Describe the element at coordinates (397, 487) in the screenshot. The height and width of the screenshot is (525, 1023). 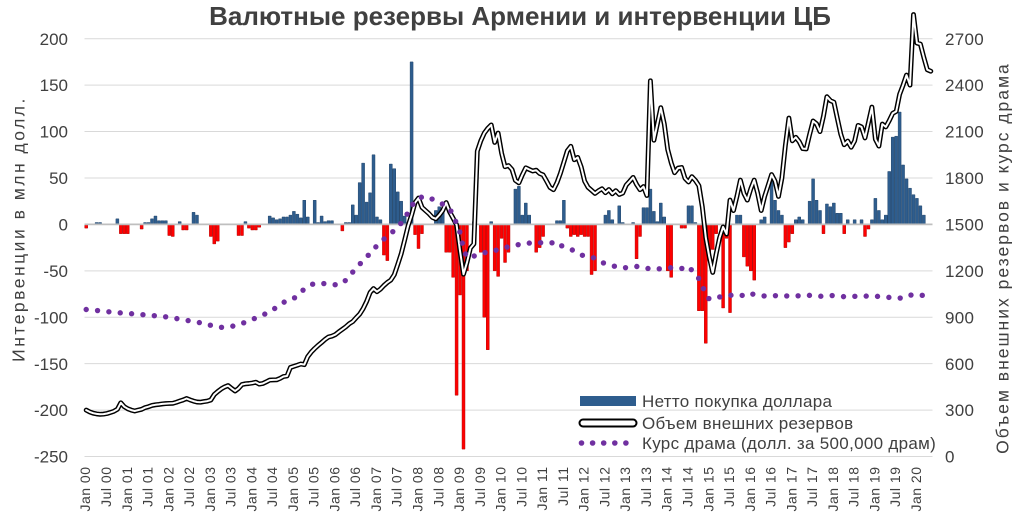
I see `svg-text: Jul 07` at that location.